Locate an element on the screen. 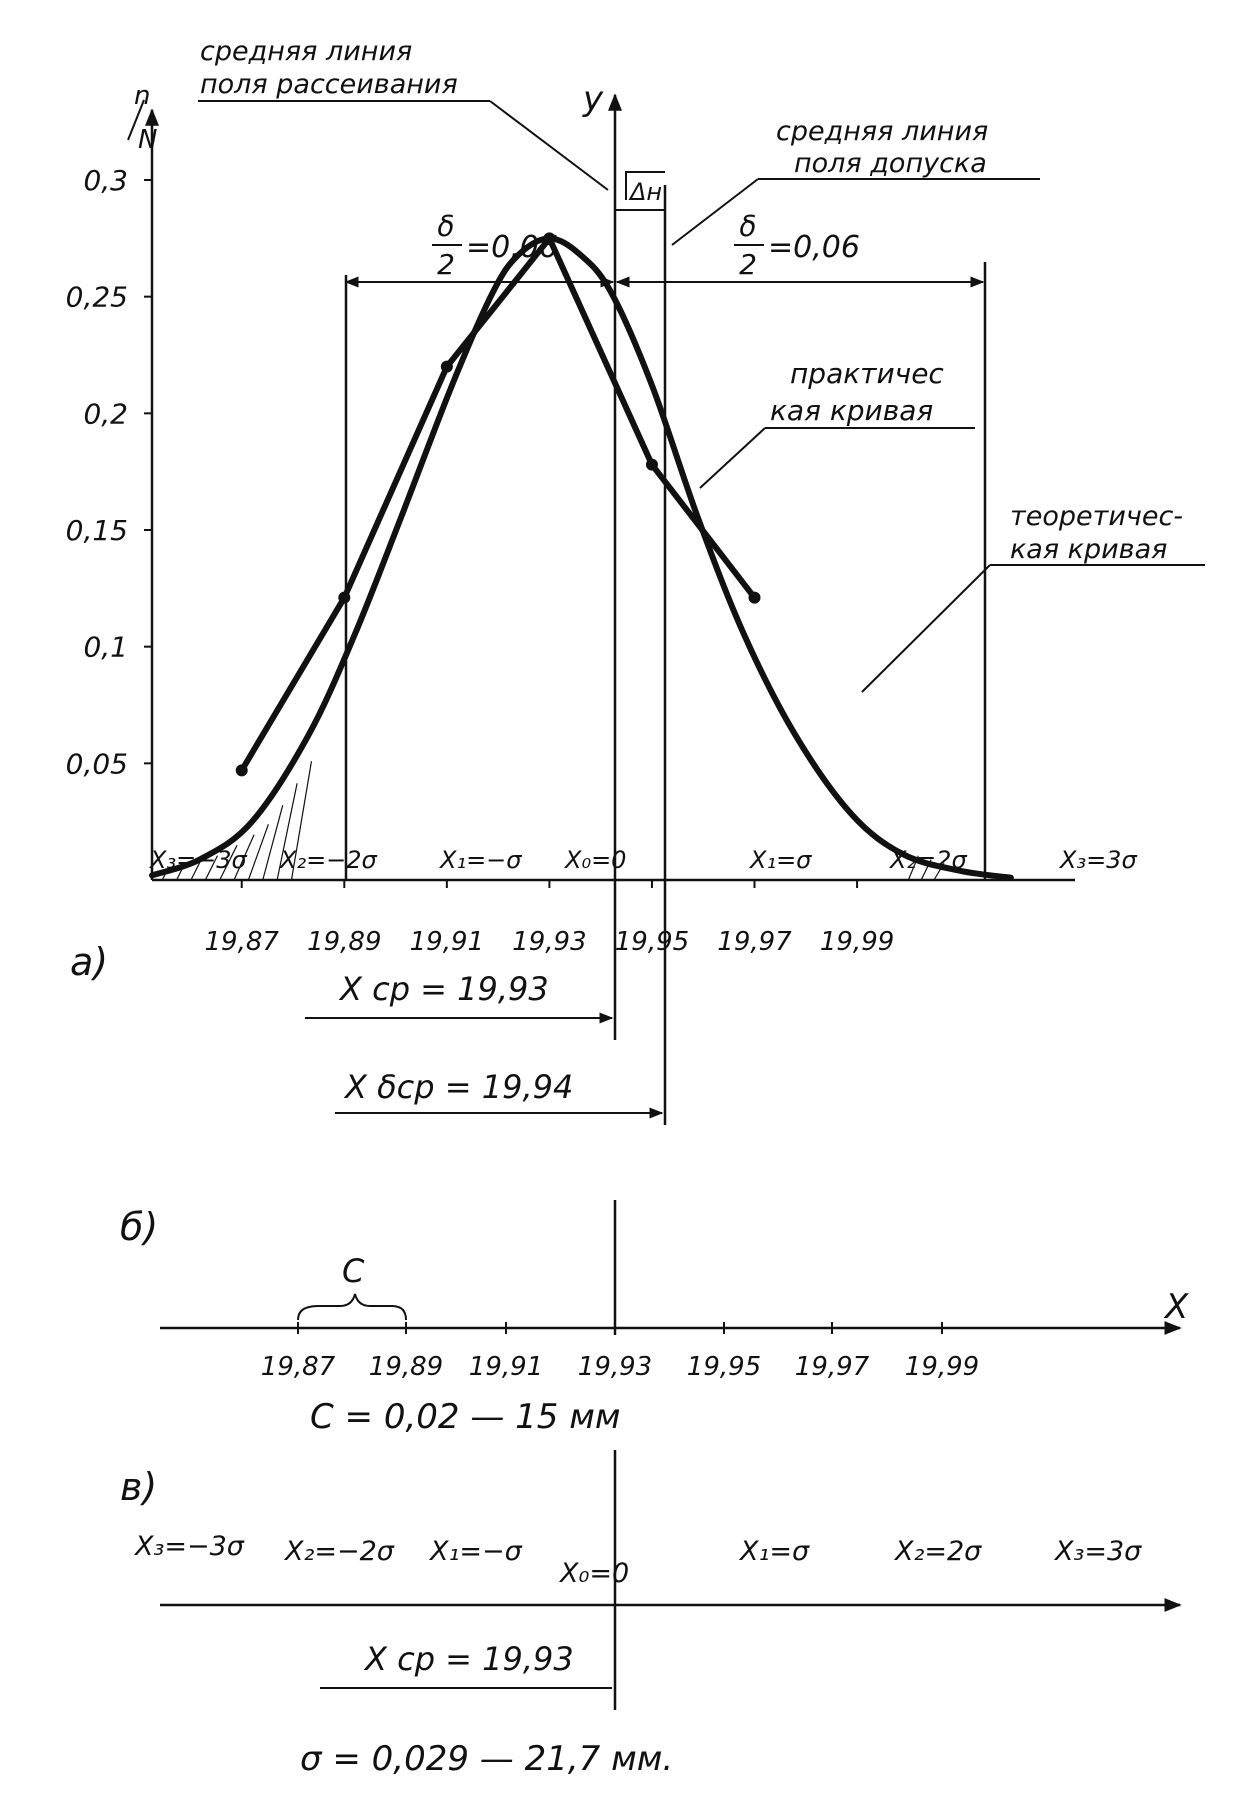  sigma-label-a: X₁=σ is located at coordinates (780, 860).